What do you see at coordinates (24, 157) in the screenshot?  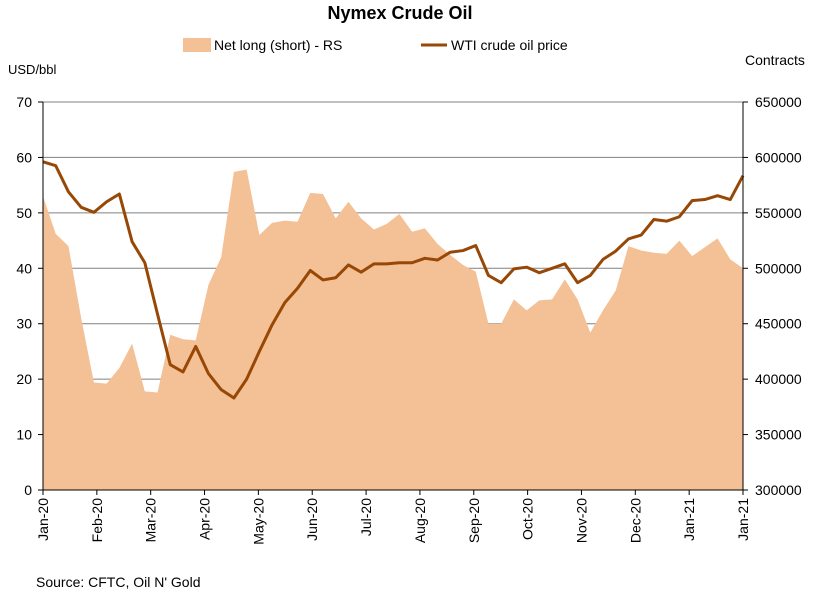 I see `left-tick-label: 60` at bounding box center [24, 157].